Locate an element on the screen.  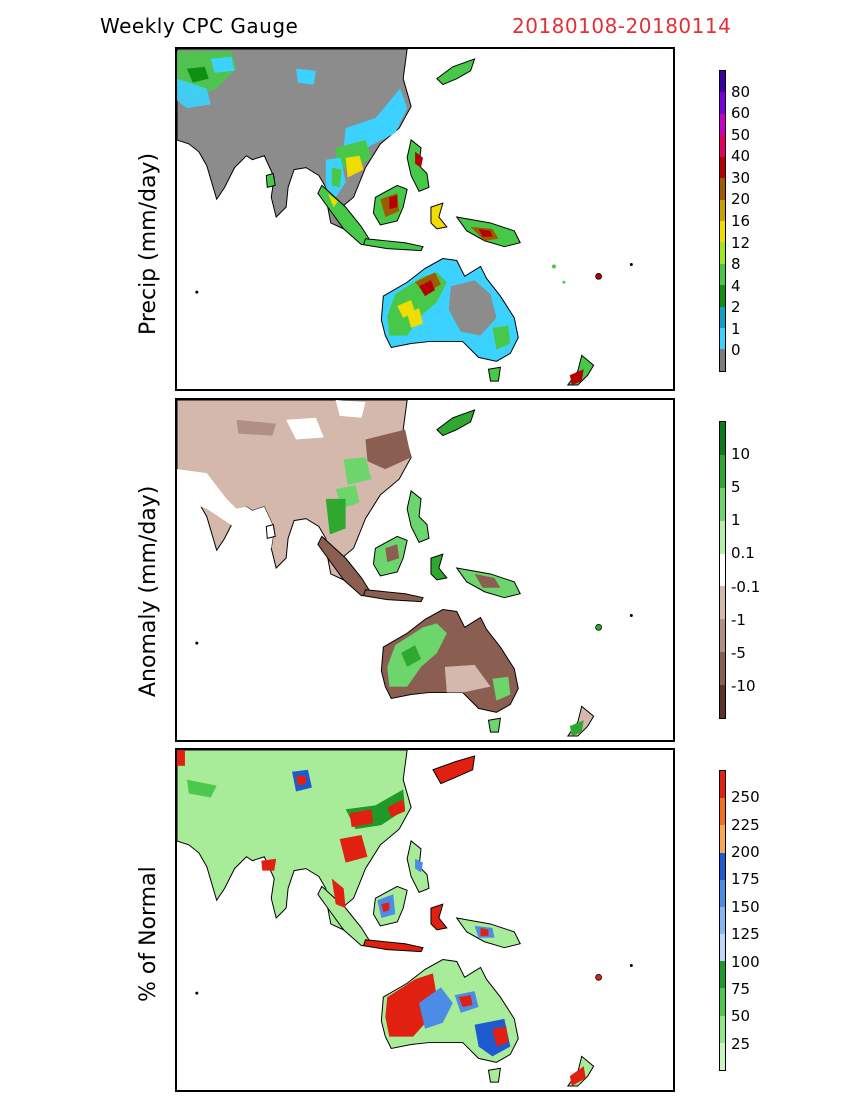
colorbar-label: 4 is located at coordinates (736, 285).